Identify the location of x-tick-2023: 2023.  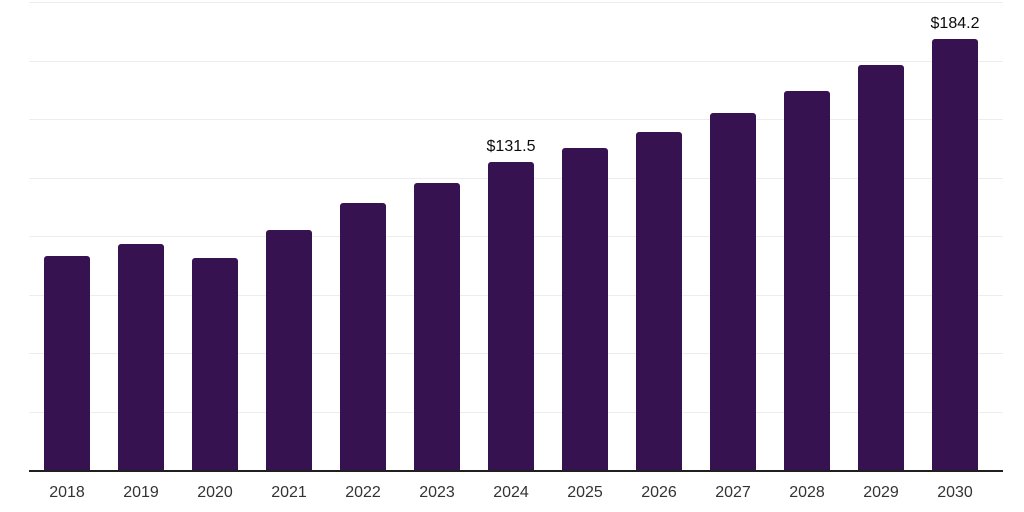
(437, 492).